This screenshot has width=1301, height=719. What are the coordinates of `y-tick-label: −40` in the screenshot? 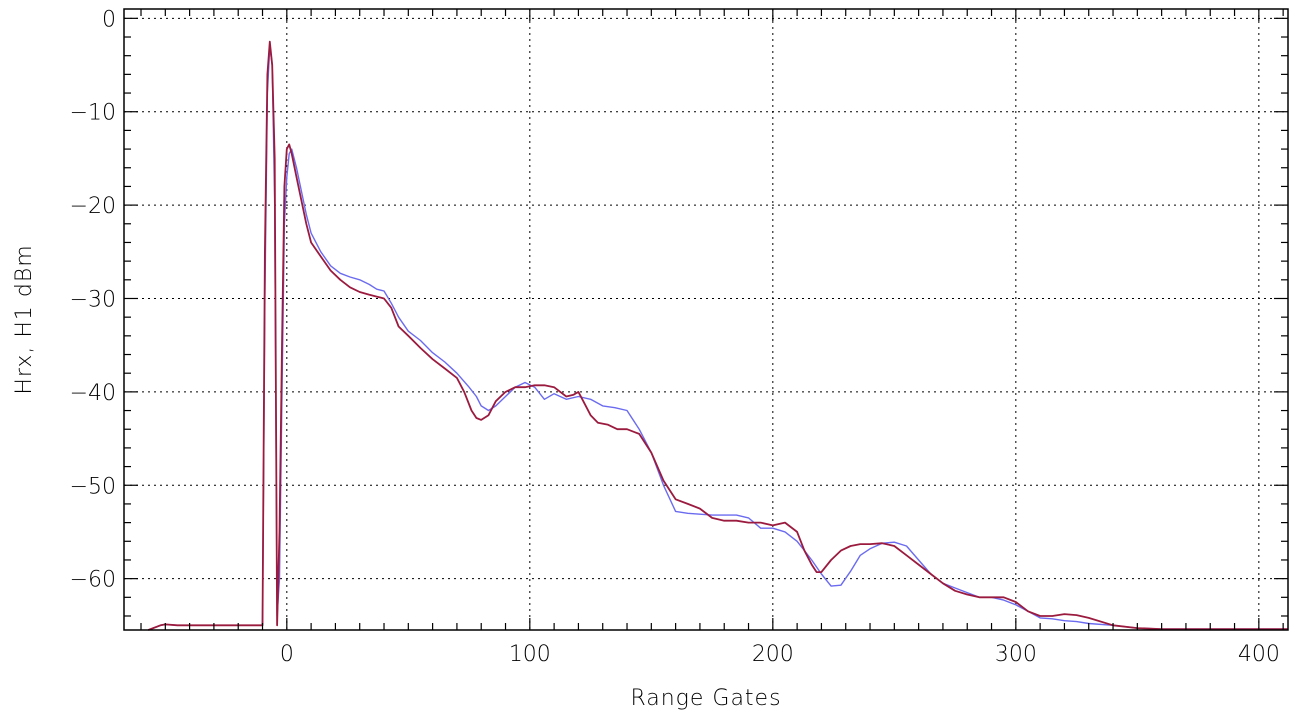 It's located at (93, 393).